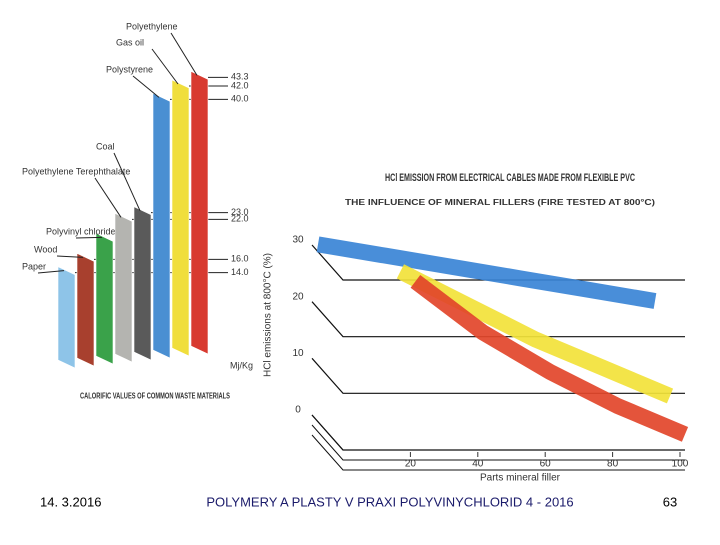  I want to click on x-axis-title: Parts mineral filler, so click(520, 478).